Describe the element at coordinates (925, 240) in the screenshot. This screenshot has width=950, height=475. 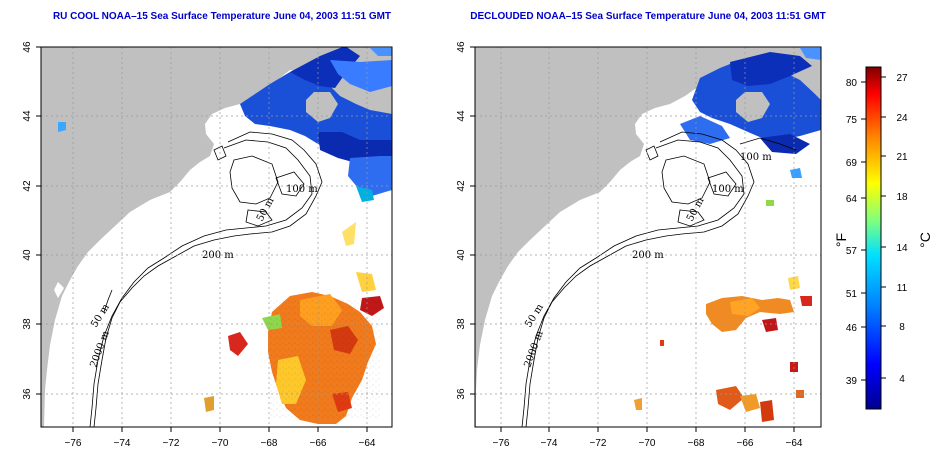
I see `celsius-unit-label: °C` at that location.